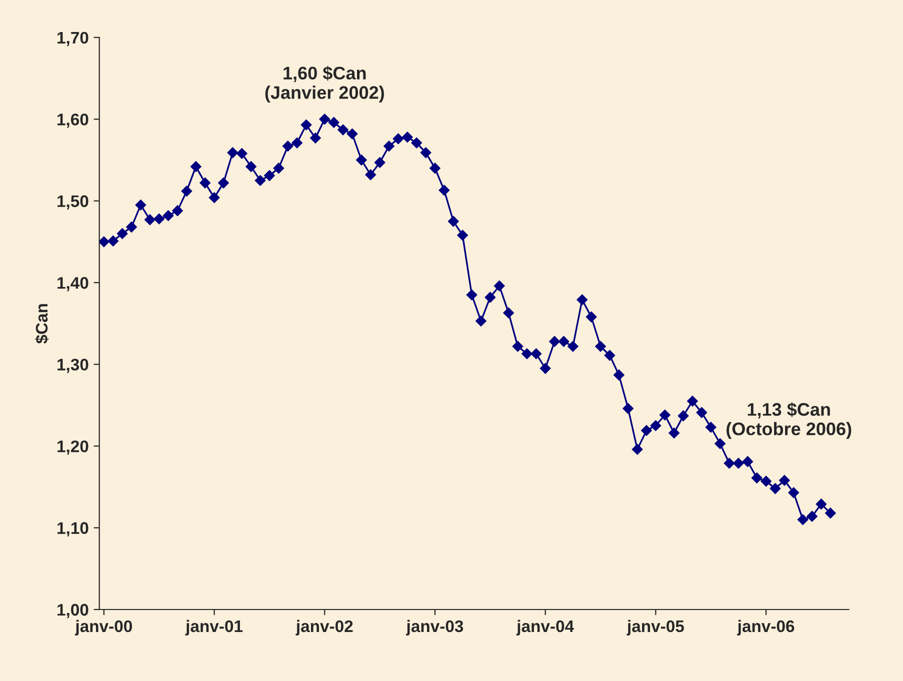  I want to click on y-axis-title: $Can, so click(42, 324).